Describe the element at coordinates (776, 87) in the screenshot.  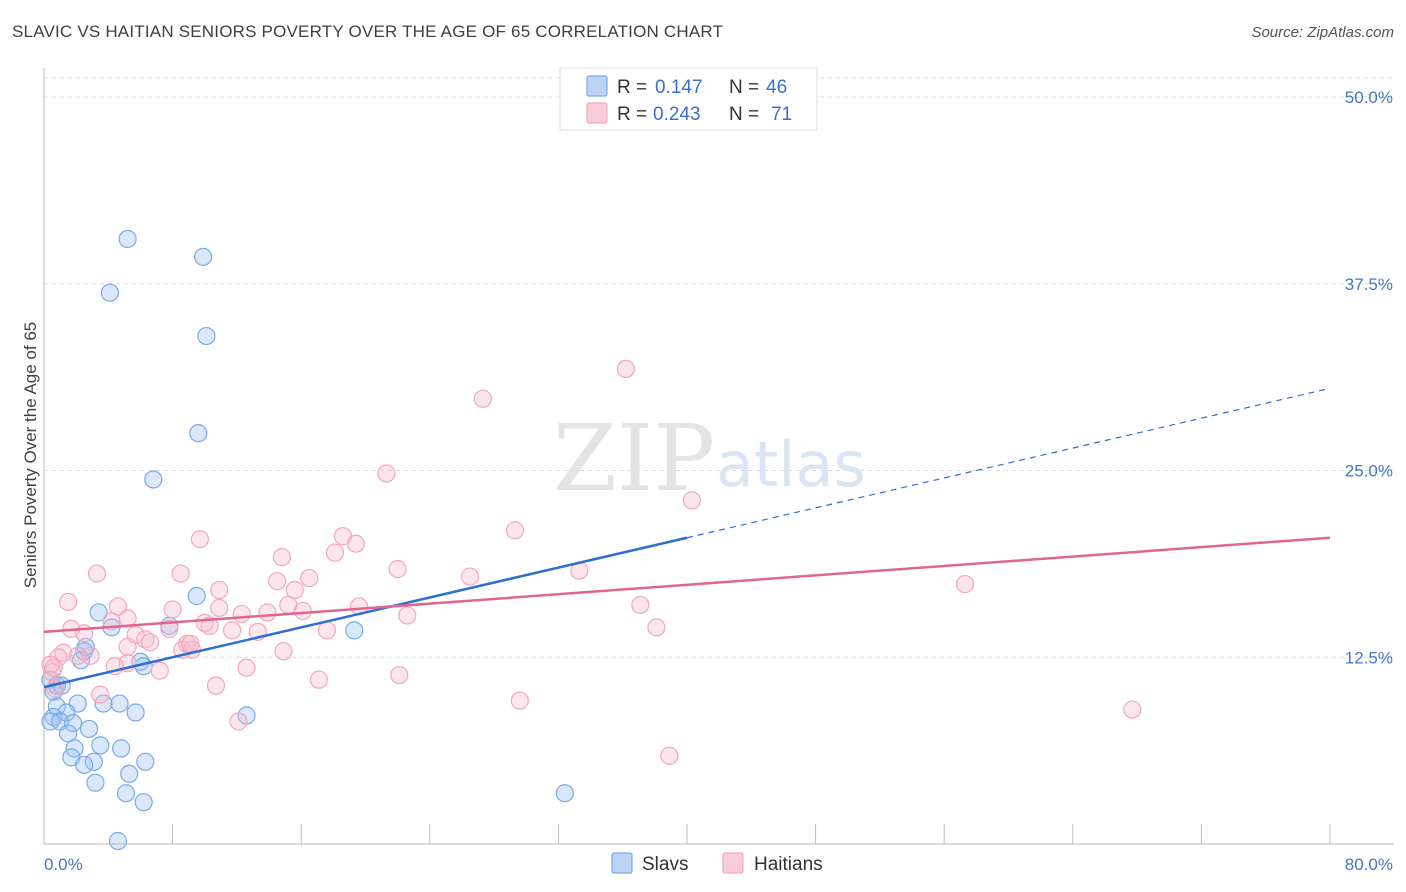
I see `legend-n-value-slavs: 46` at that location.